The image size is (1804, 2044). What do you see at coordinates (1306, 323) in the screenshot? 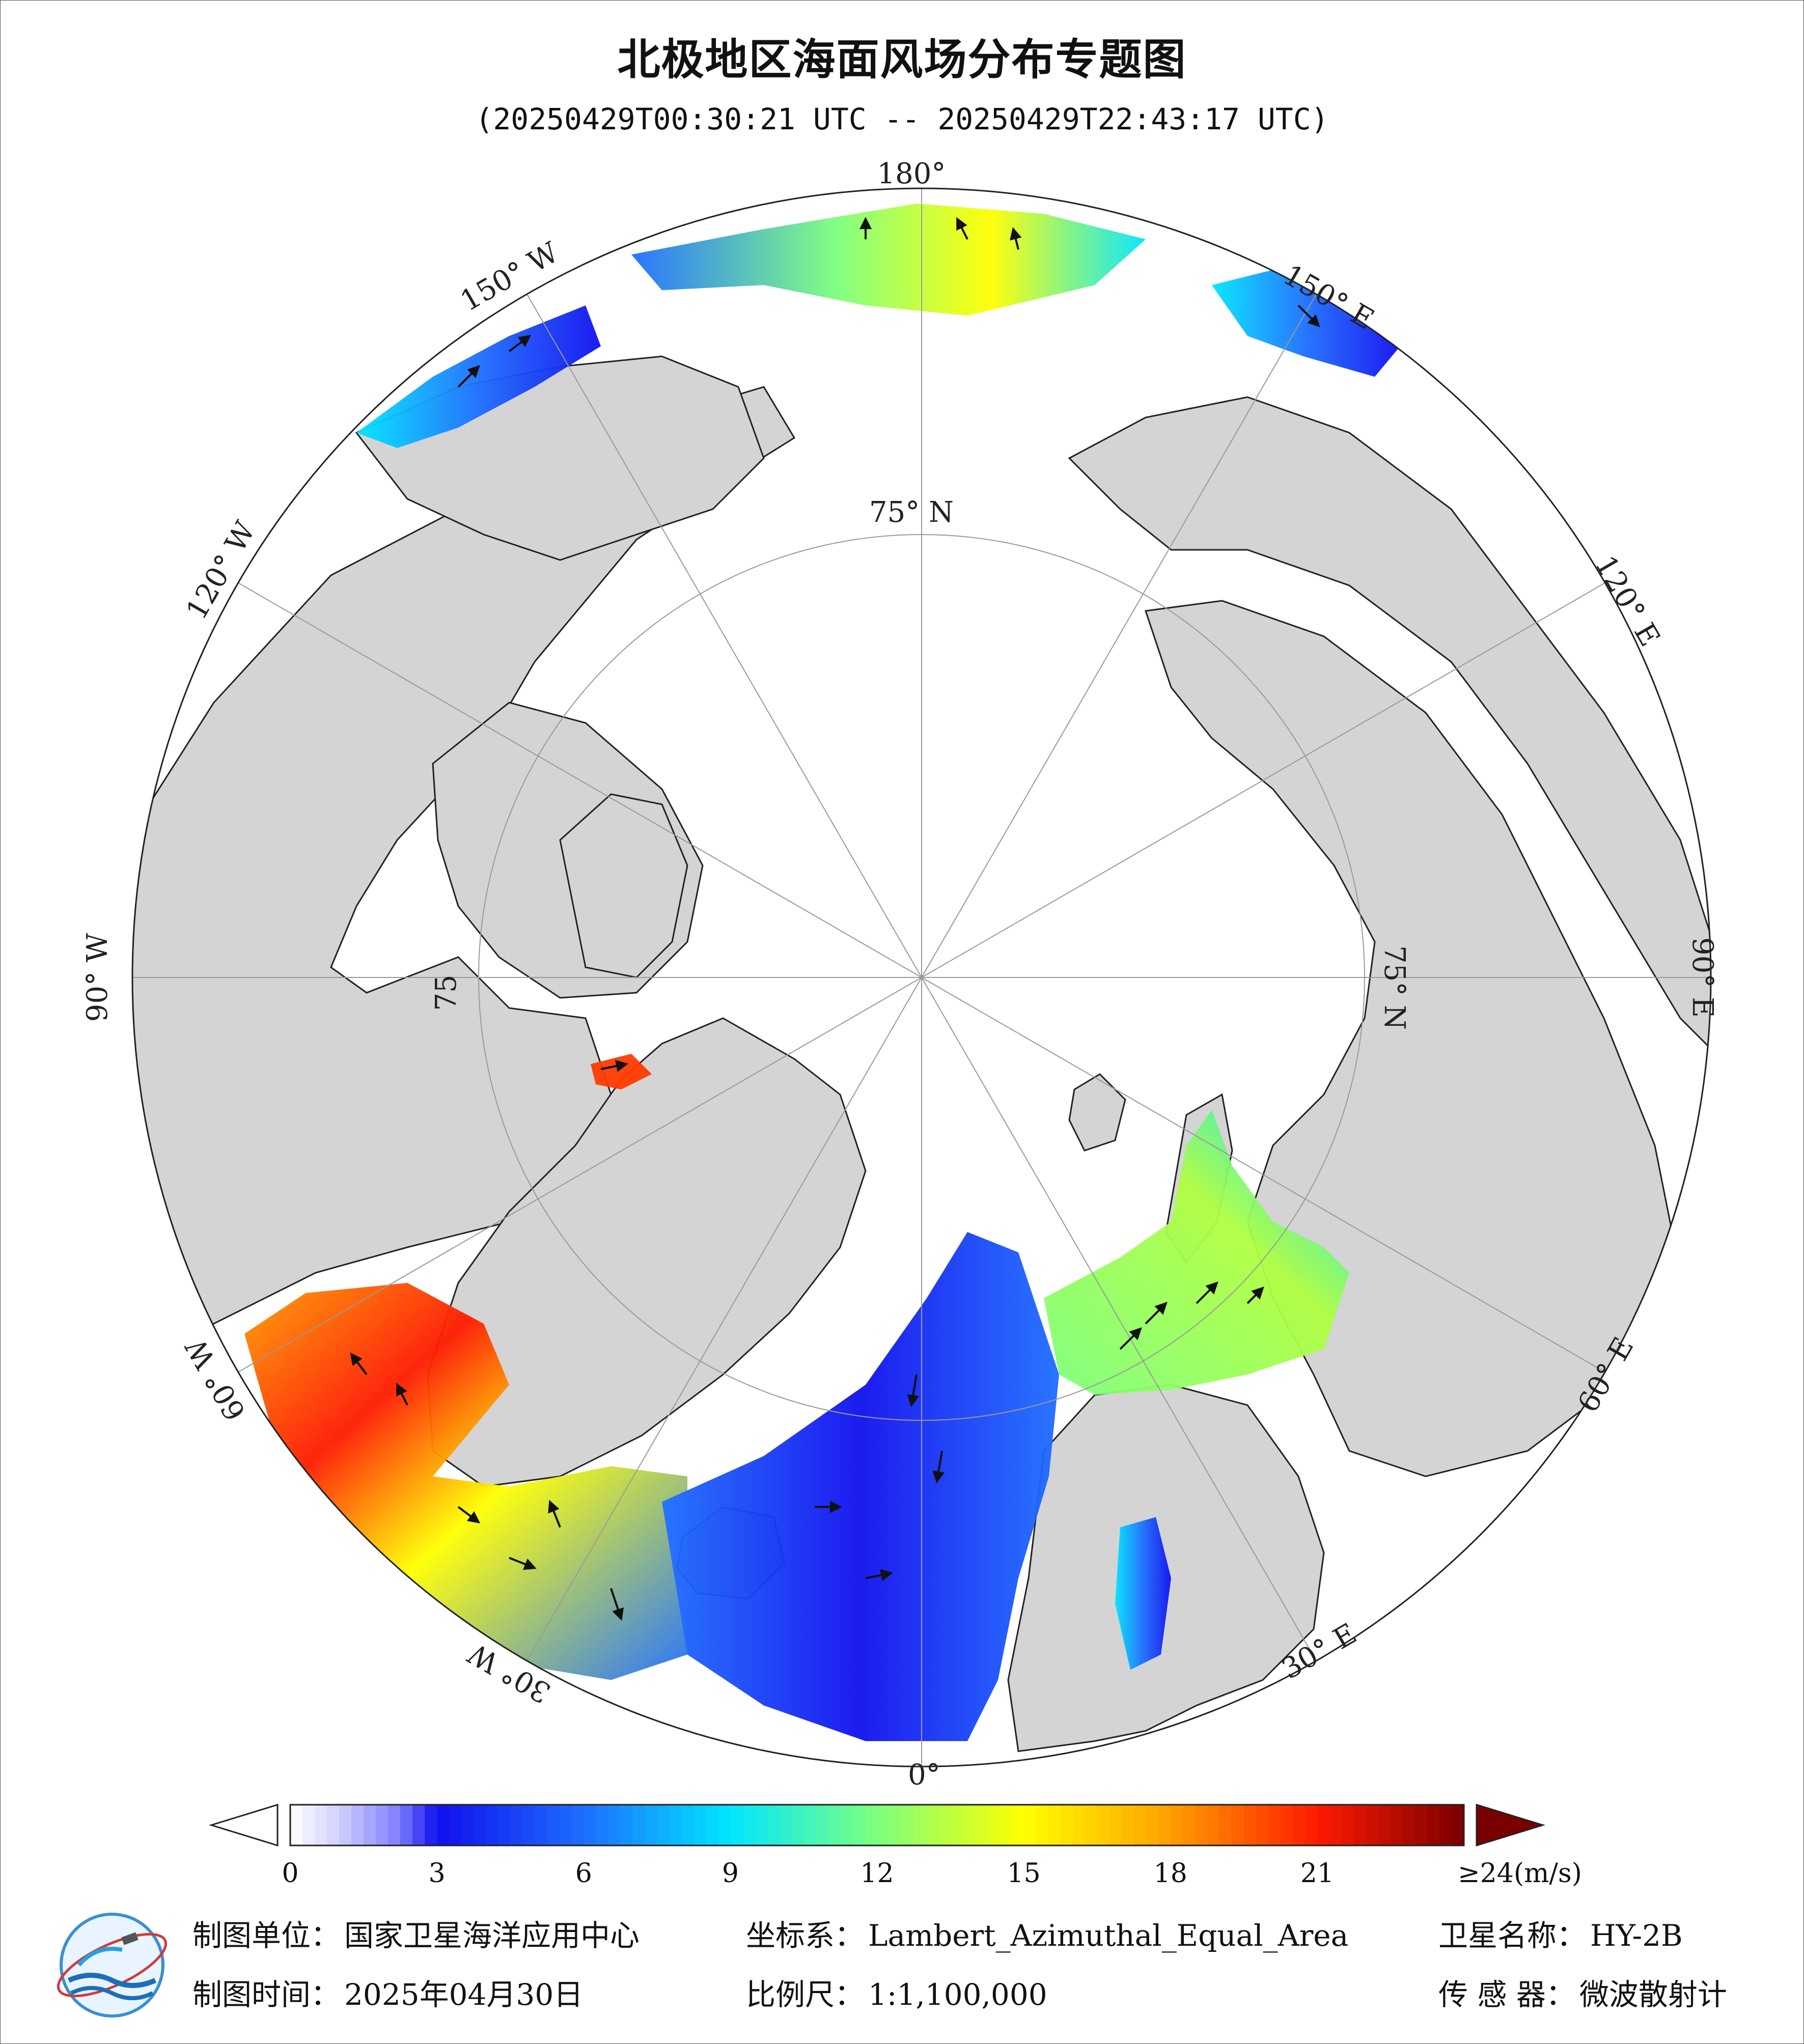
I see `wind-area-okhotsk` at bounding box center [1306, 323].